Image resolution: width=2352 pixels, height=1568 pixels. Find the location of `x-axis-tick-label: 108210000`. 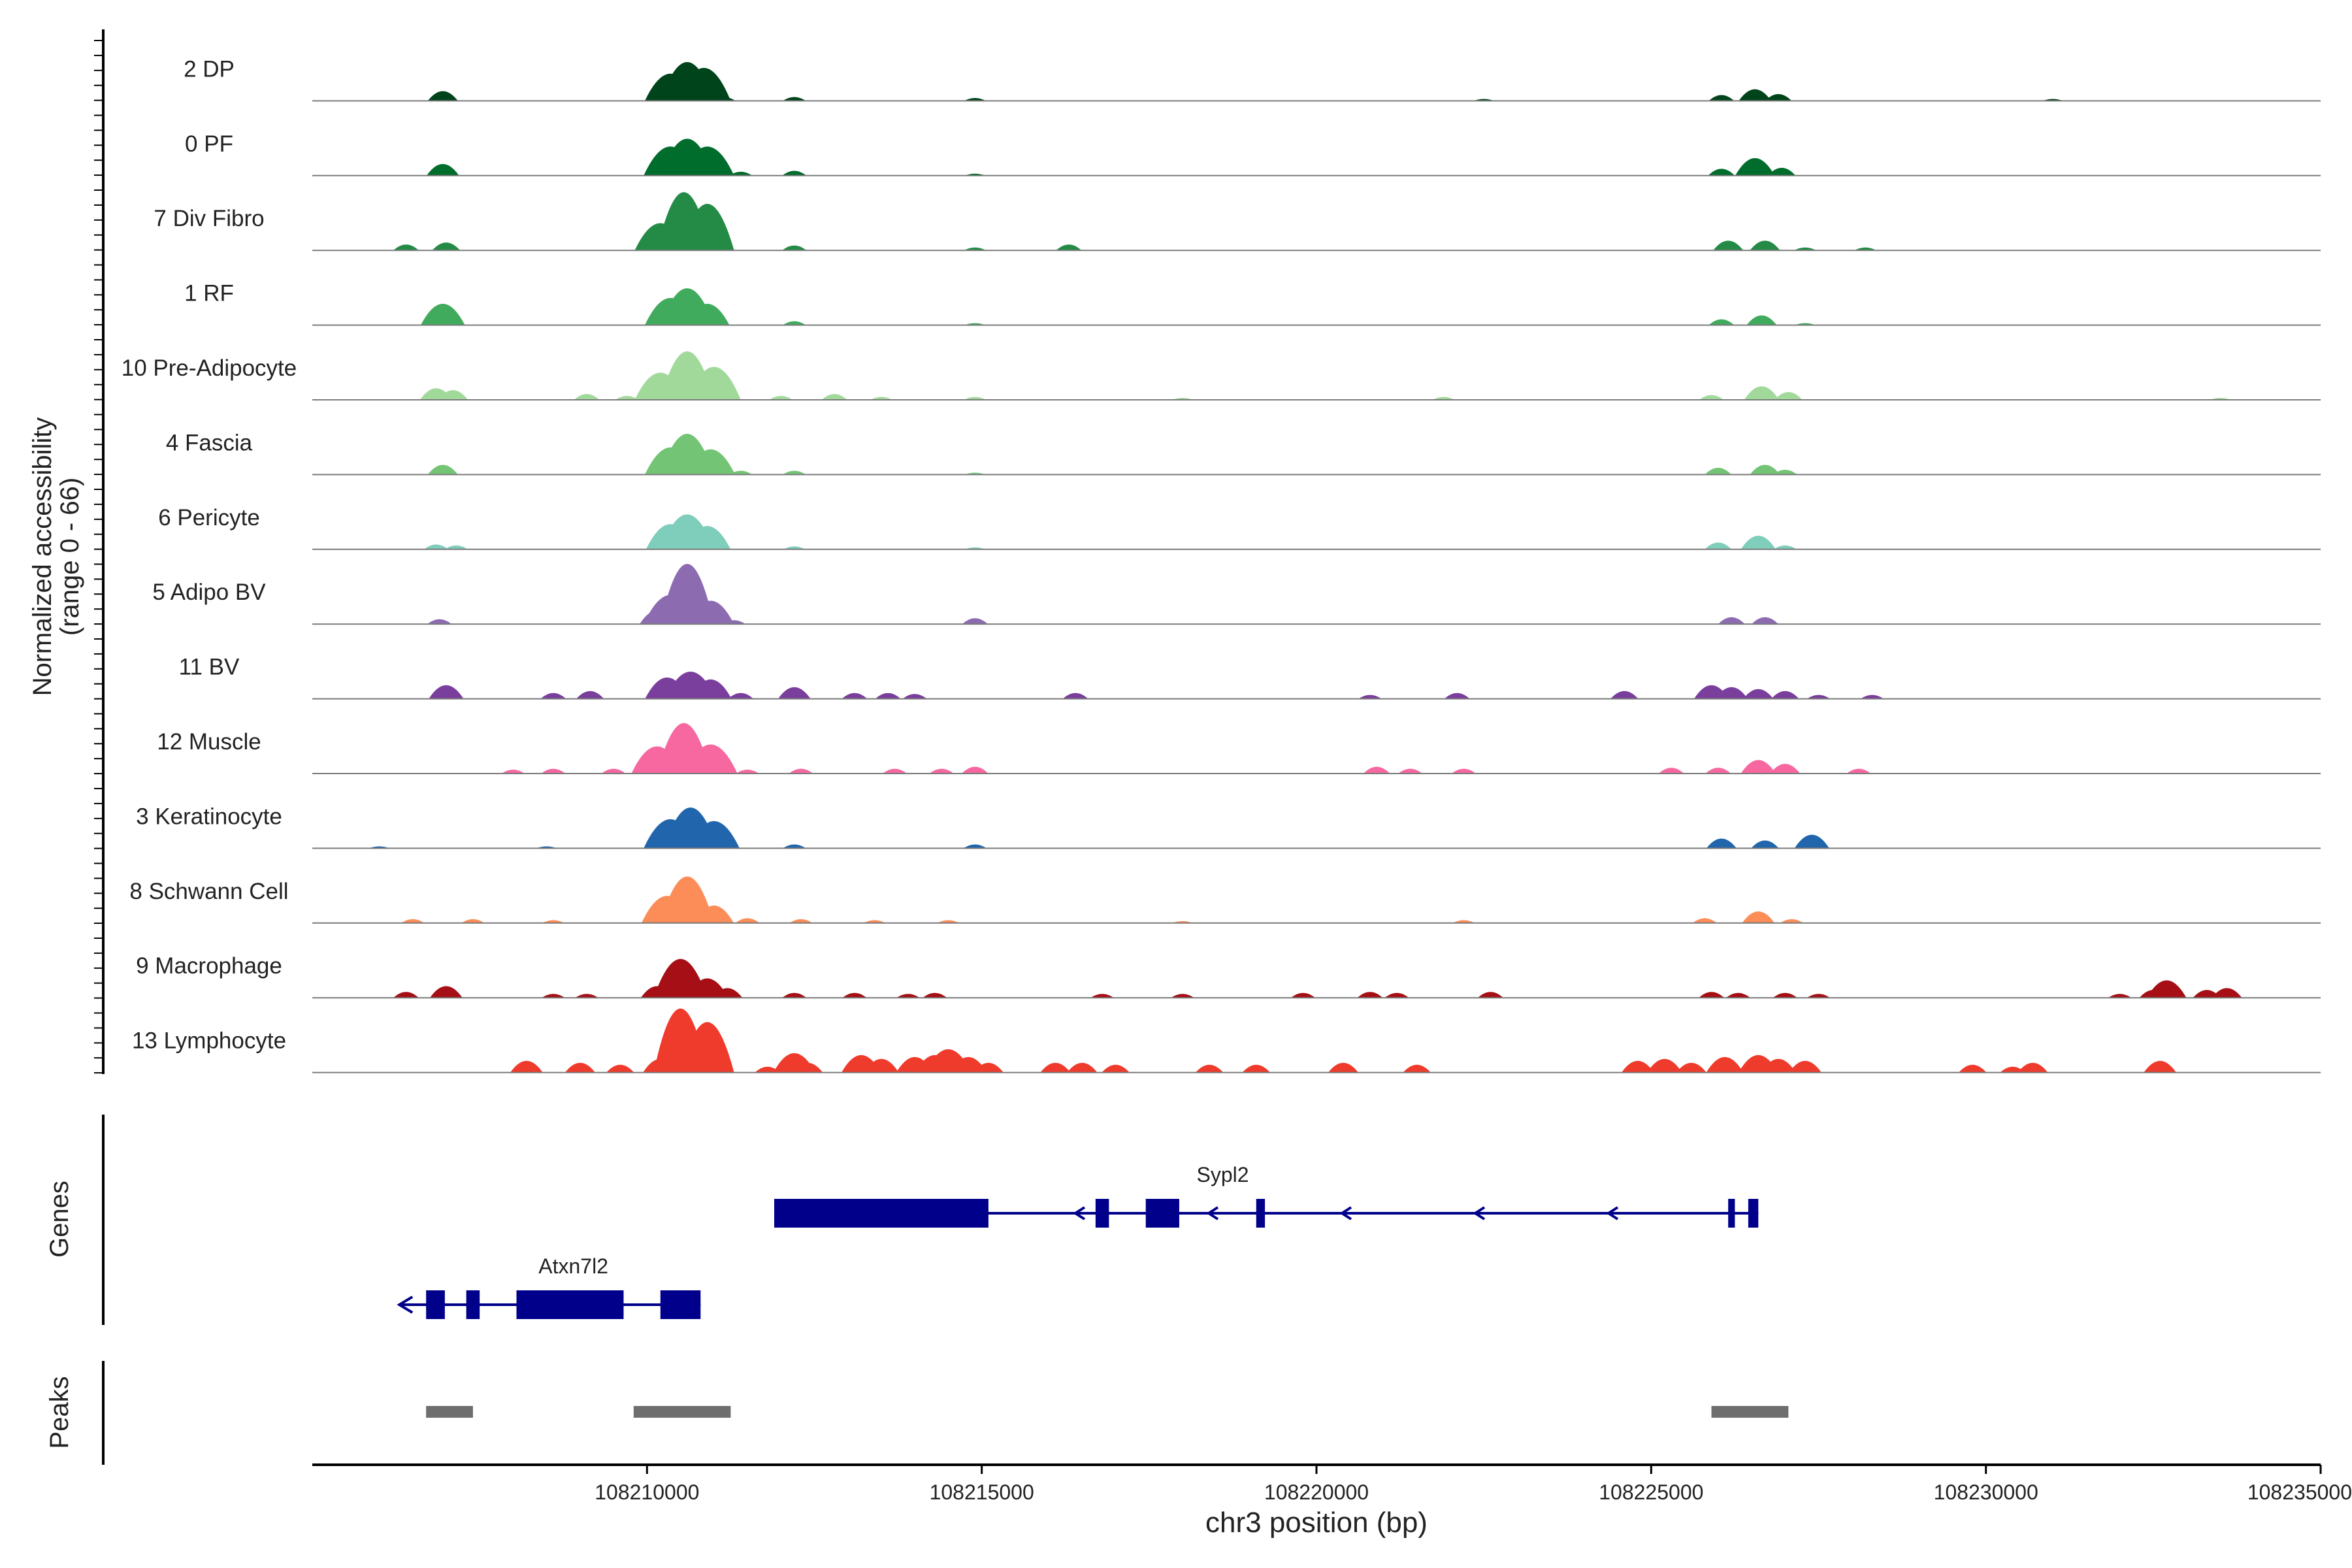

x-axis-tick-label: 108210000 is located at coordinates (647, 1492).